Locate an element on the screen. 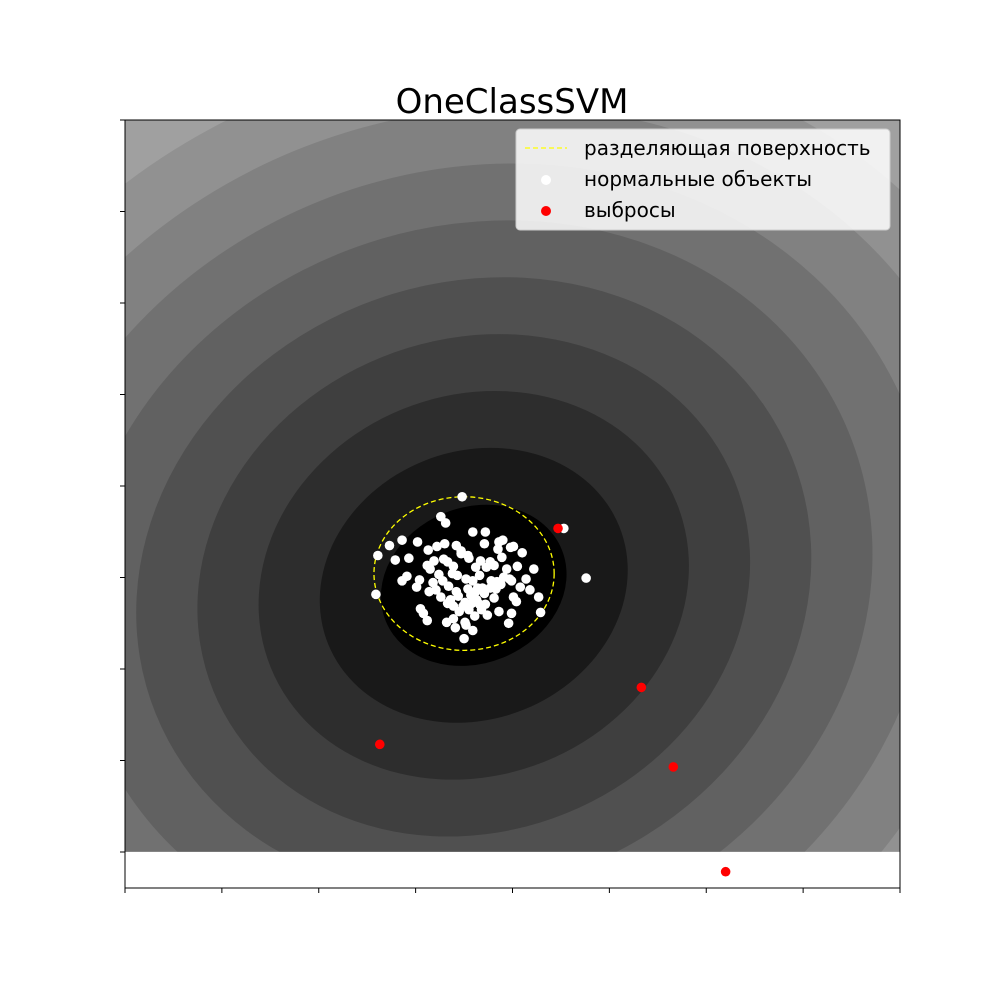 The image size is (1000, 1000). chart-title: OneClassSVM is located at coordinates (512, 102).